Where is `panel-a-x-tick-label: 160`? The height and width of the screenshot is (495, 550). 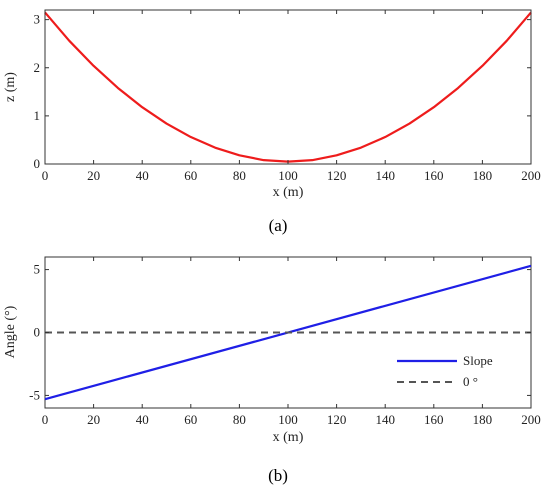
panel-a-x-tick-label: 160 is located at coordinates (434, 175).